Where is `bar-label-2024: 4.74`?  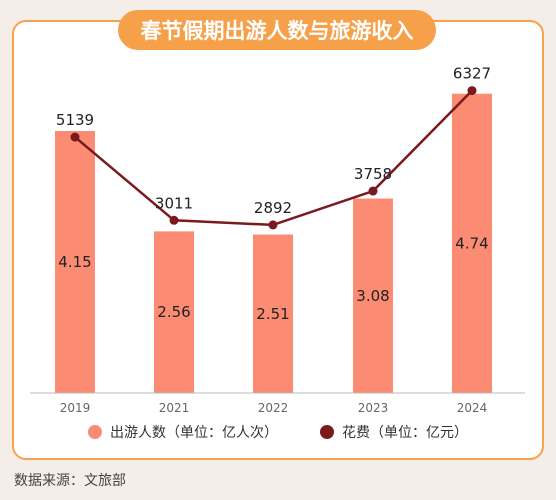
bar-label-2024: 4.74 is located at coordinates (471, 243).